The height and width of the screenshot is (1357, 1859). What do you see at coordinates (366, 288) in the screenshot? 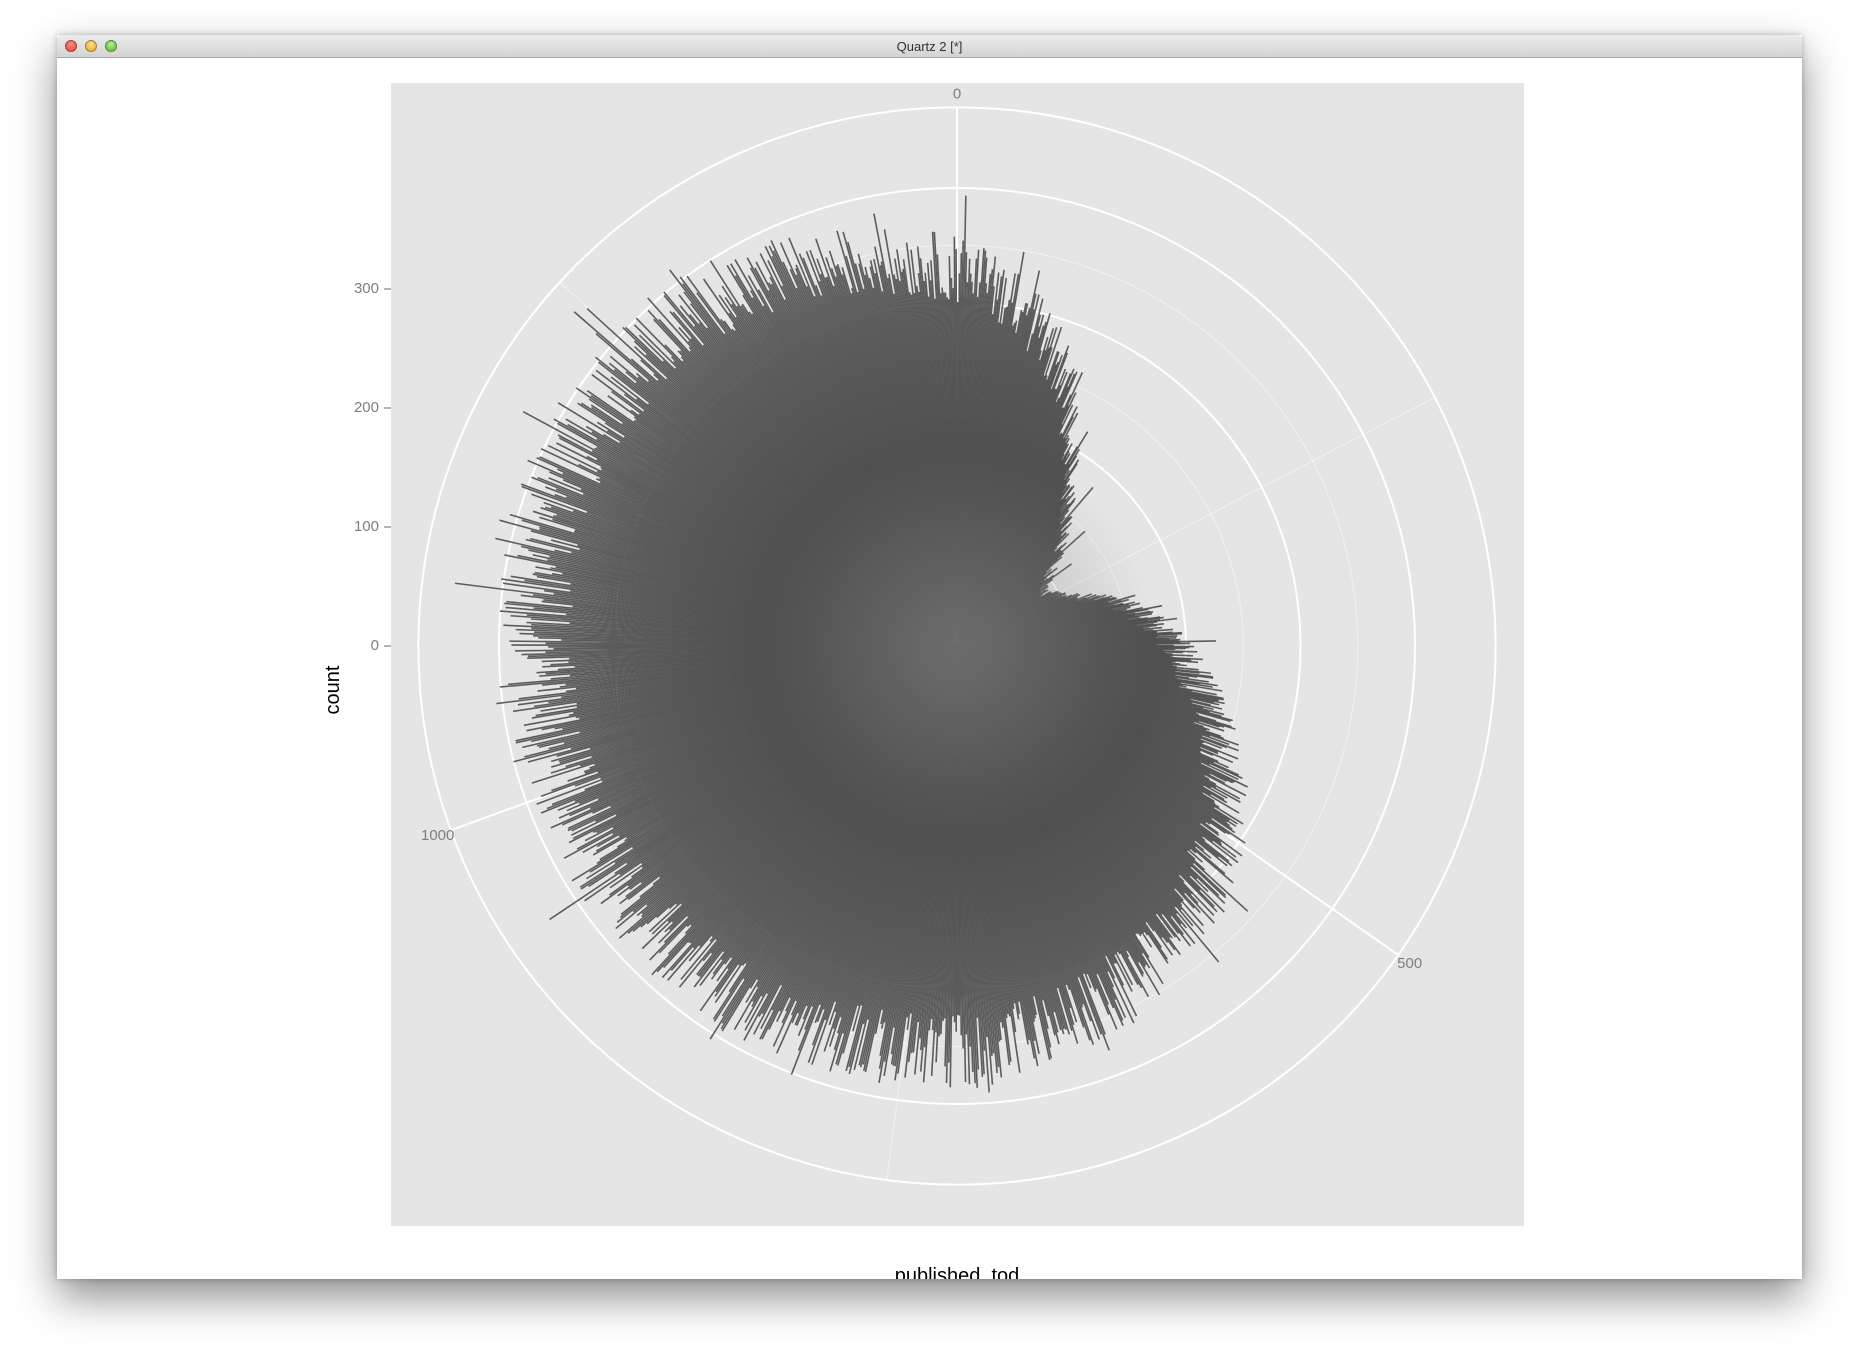
I see `y-tick-label-300: 300` at bounding box center [366, 288].